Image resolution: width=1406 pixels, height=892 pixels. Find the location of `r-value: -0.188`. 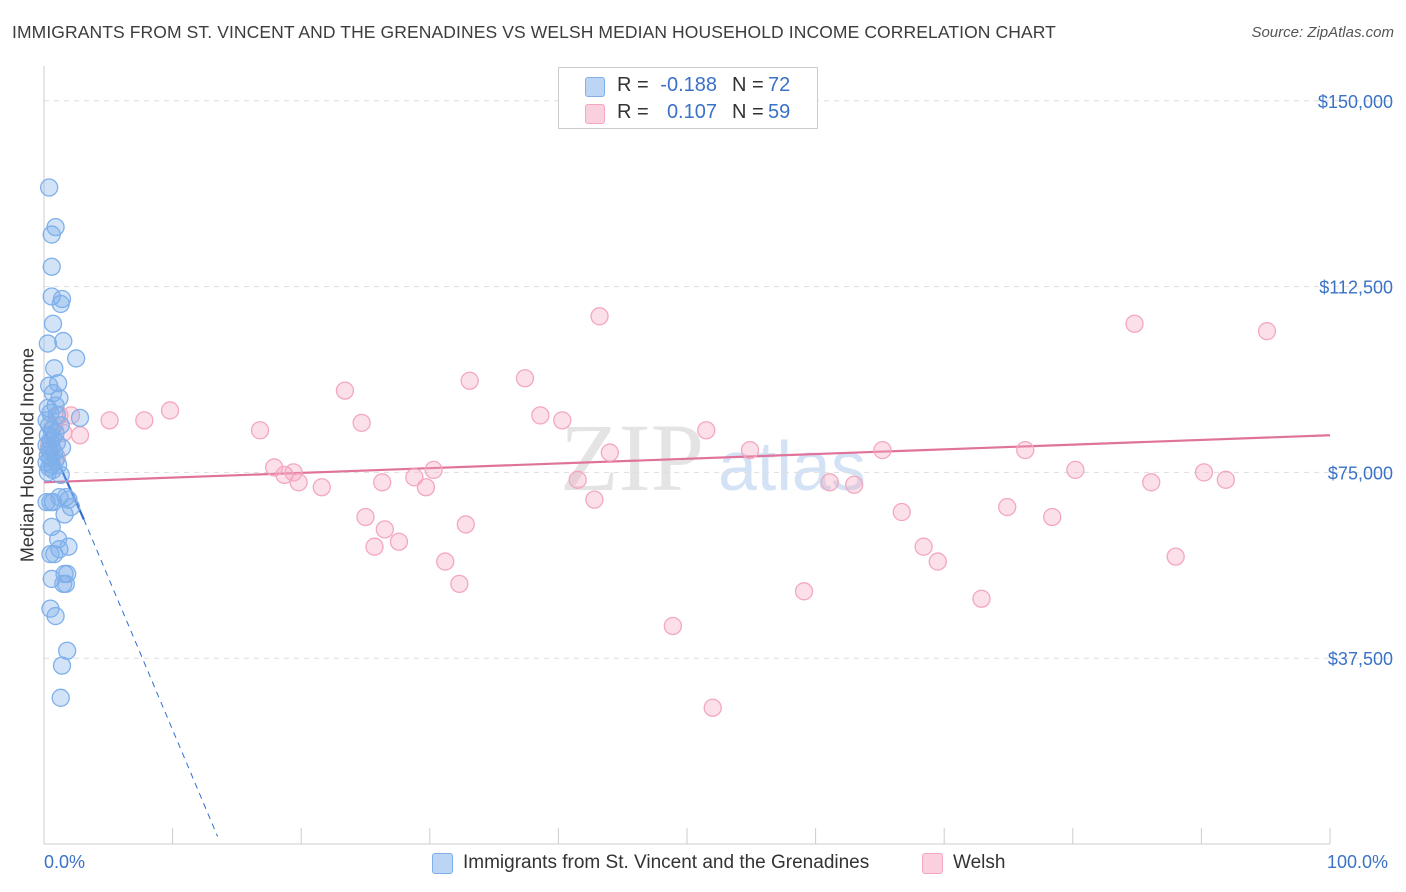

r-value: -0.188 is located at coordinates (688, 85).